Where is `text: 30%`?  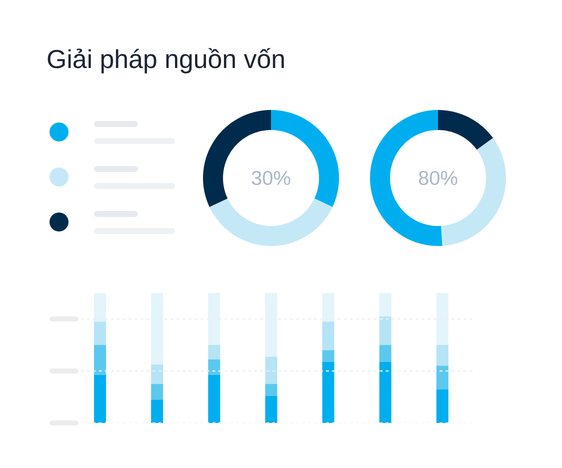
text: 30% is located at coordinates (271, 178).